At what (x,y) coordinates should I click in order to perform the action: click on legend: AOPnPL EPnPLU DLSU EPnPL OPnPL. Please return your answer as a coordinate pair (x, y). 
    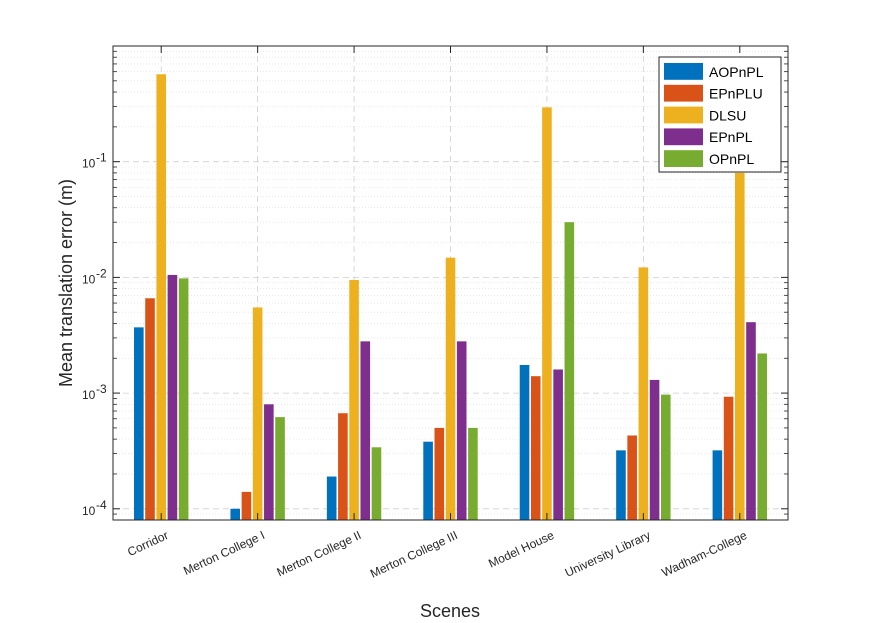
    Looking at the image, I should click on (720, 114).